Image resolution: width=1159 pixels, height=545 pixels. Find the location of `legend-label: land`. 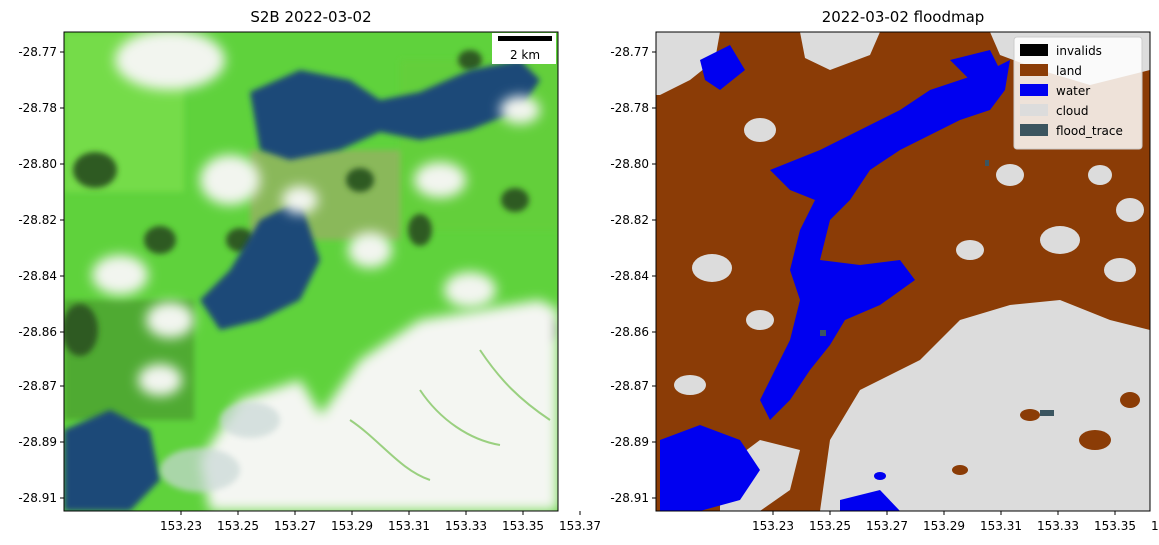

legend-label: land is located at coordinates (1069, 71).